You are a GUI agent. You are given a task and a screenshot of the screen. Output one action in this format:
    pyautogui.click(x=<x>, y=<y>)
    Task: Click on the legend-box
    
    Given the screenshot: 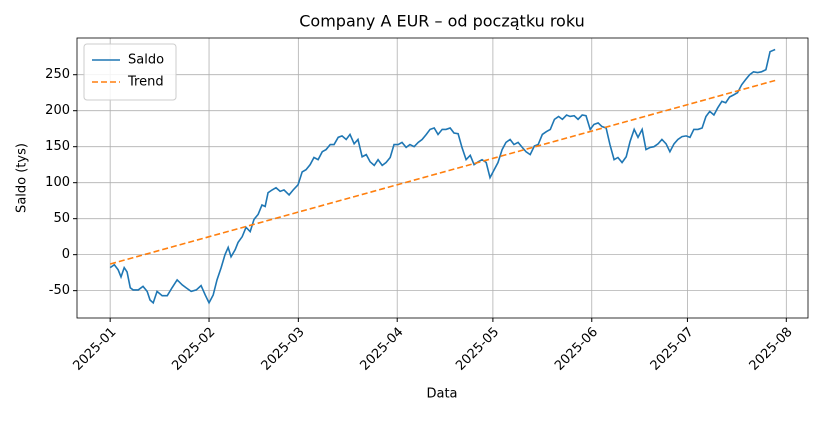 What is the action you would take?
    pyautogui.click(x=130, y=72)
    